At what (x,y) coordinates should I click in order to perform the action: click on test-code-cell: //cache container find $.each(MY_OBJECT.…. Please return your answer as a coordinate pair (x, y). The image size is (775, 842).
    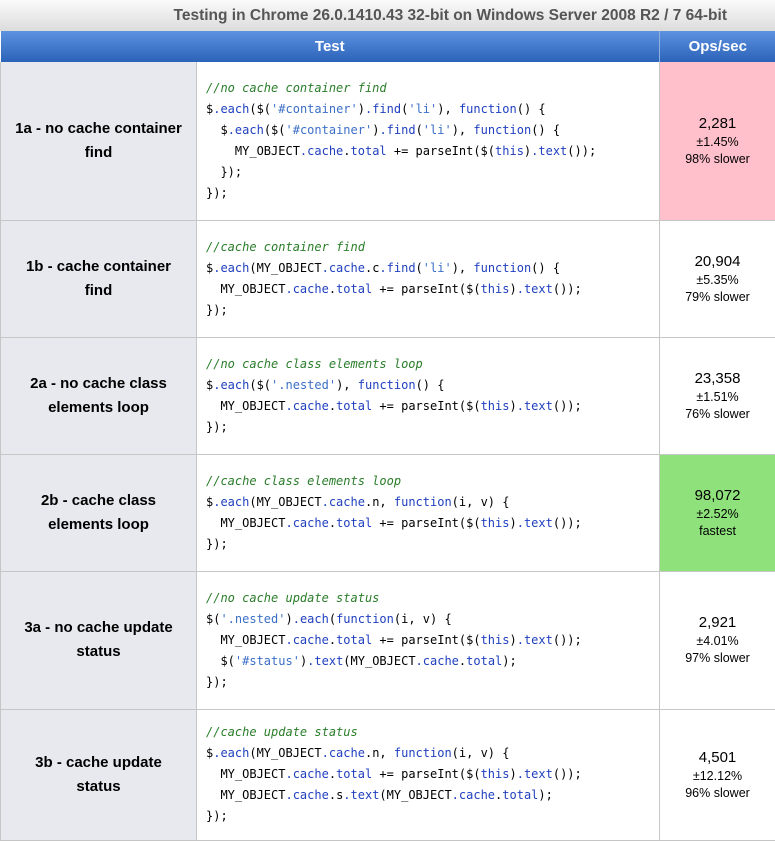
    Looking at the image, I should click on (428, 278).